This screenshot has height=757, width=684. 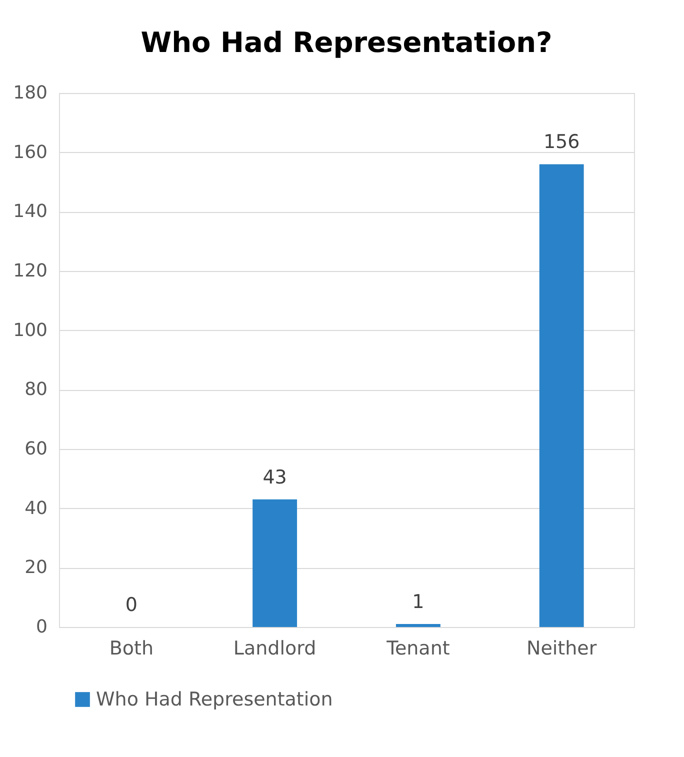 I want to click on legend-label: Who Had Representation, so click(x=214, y=699).